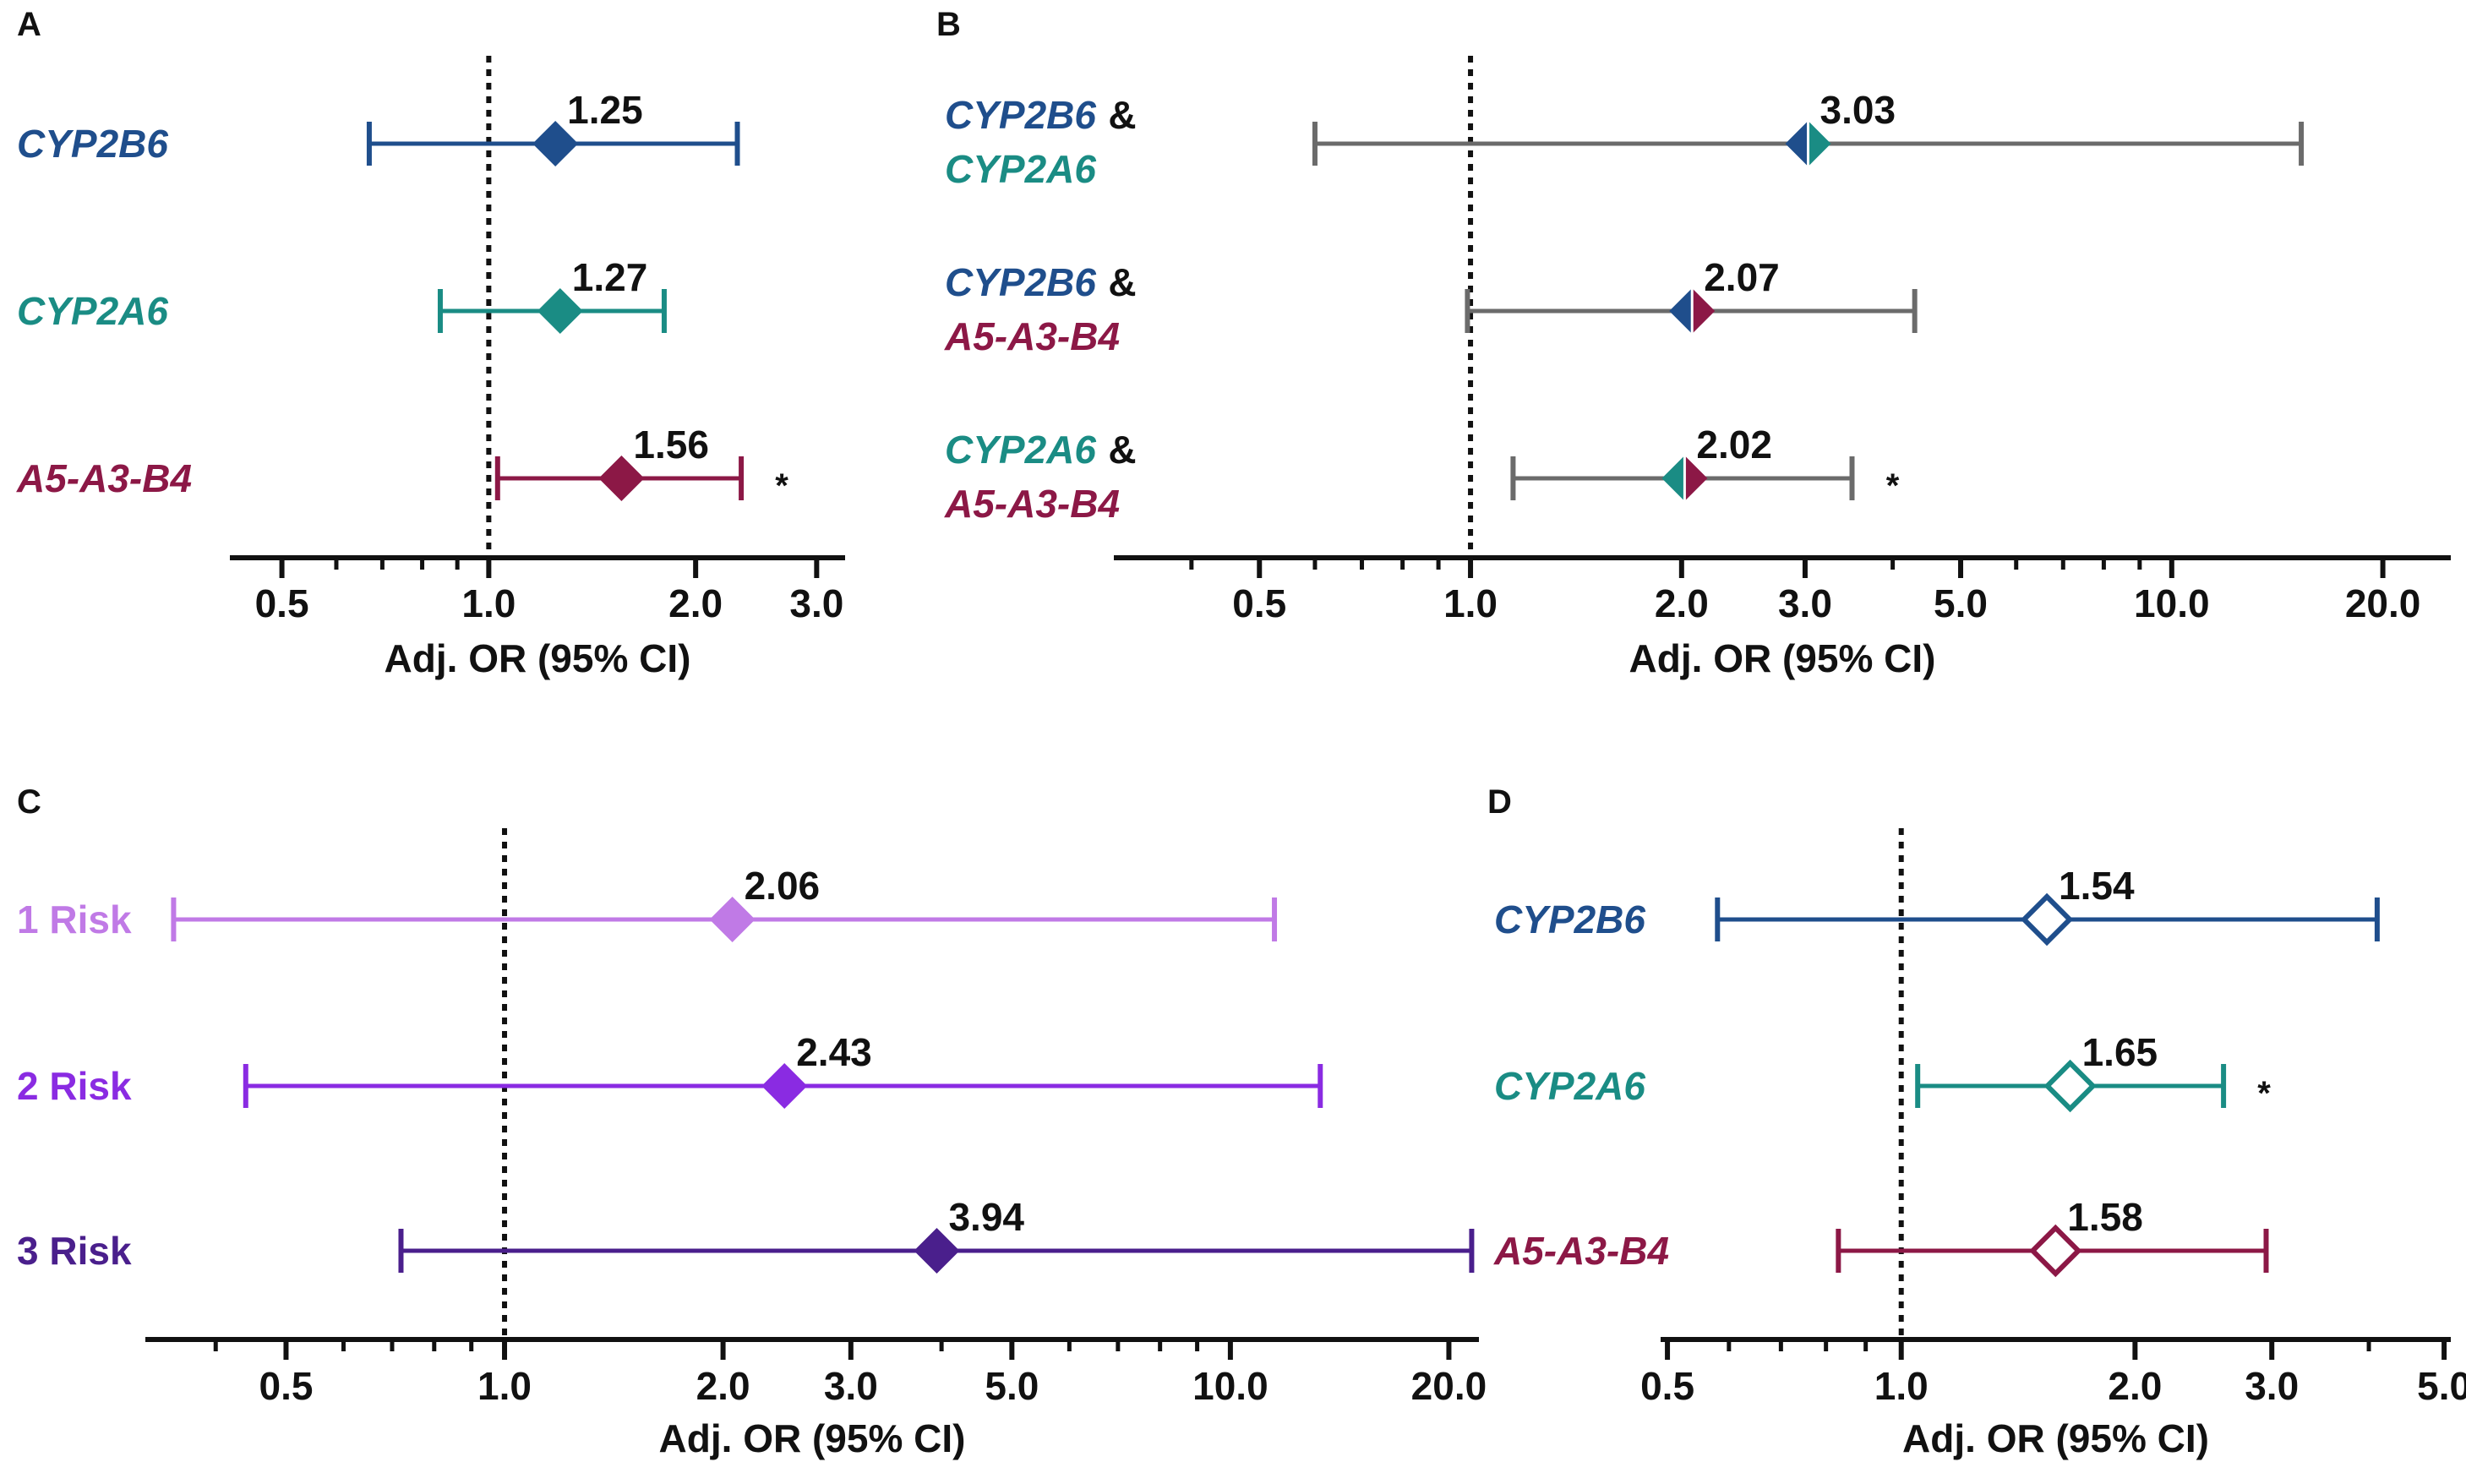 This screenshot has height=1484, width=2466. Describe the element at coordinates (1431, 307) in the screenshot. I see `forest-row: 2.07 CYP2B6 & A5-A3-B4` at that location.